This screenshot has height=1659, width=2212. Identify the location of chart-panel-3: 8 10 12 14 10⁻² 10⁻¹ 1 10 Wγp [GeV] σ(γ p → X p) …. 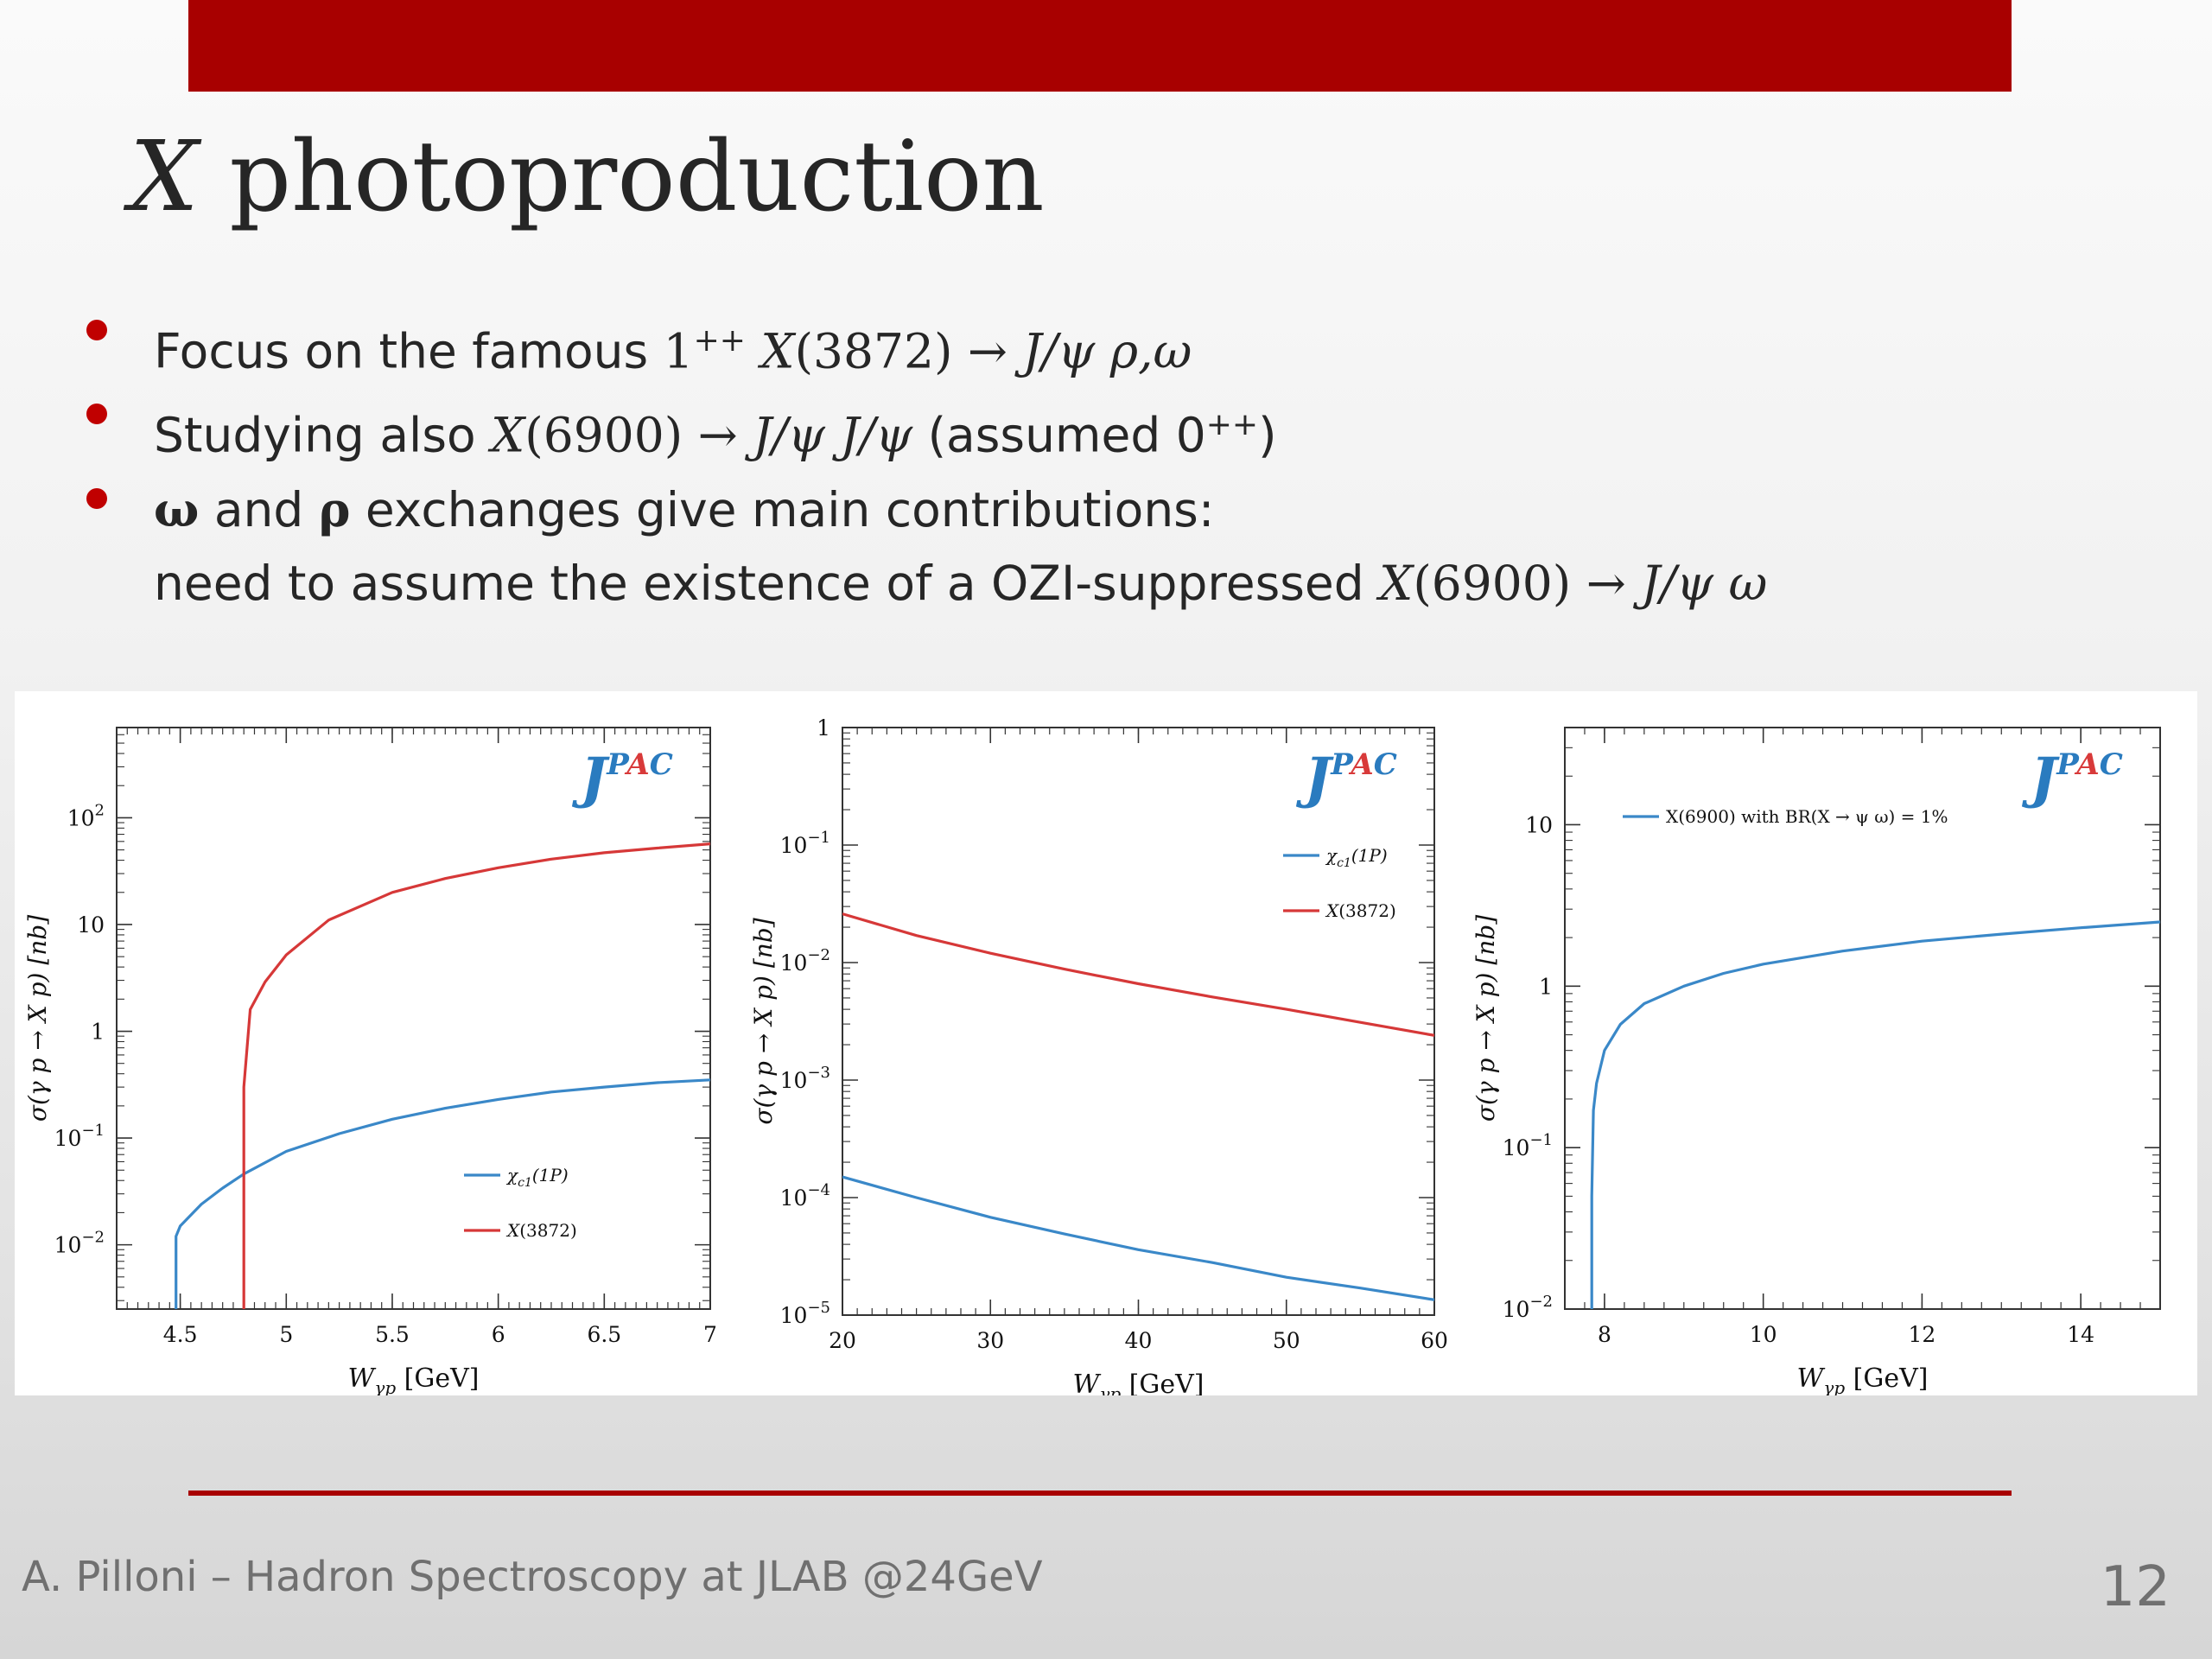
(1830, 1043).